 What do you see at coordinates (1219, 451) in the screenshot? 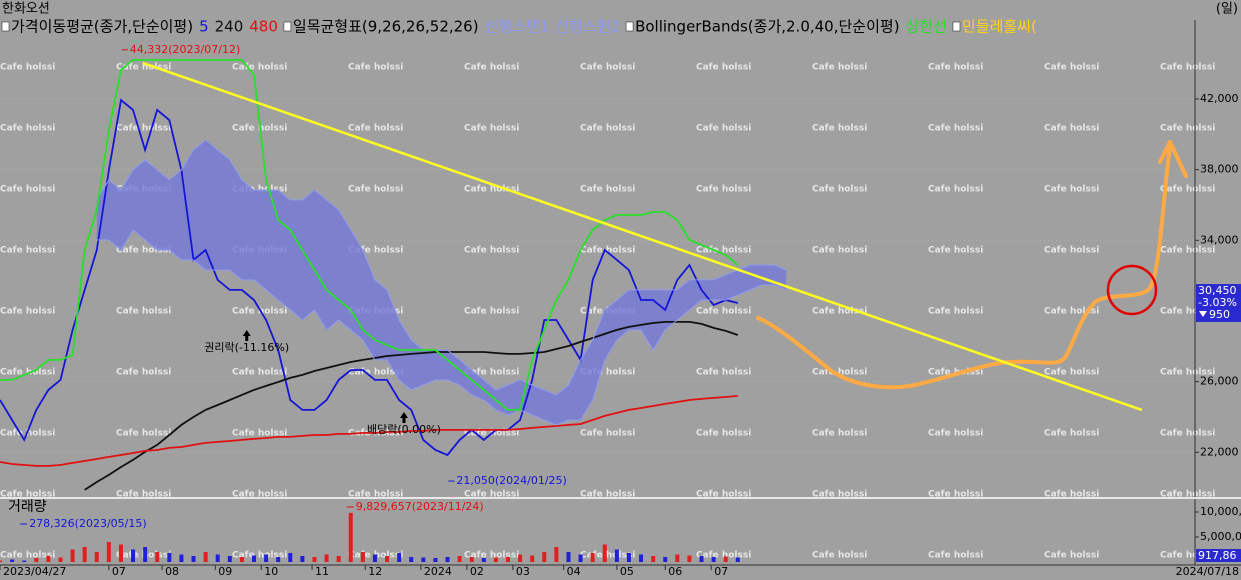
I see `y-tick-label: 22,000` at bounding box center [1219, 451].